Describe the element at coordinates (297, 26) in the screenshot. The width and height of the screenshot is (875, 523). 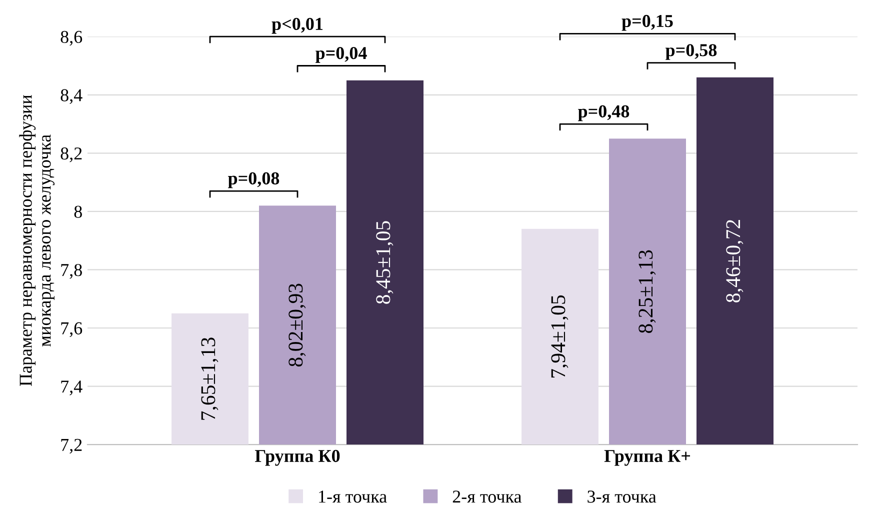
I see `text: p<0,01` at that location.